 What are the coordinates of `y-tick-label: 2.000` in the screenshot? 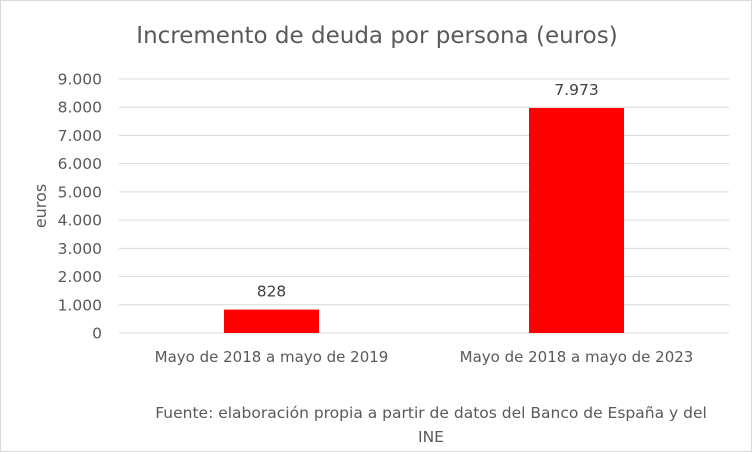 It's located at (80, 277).